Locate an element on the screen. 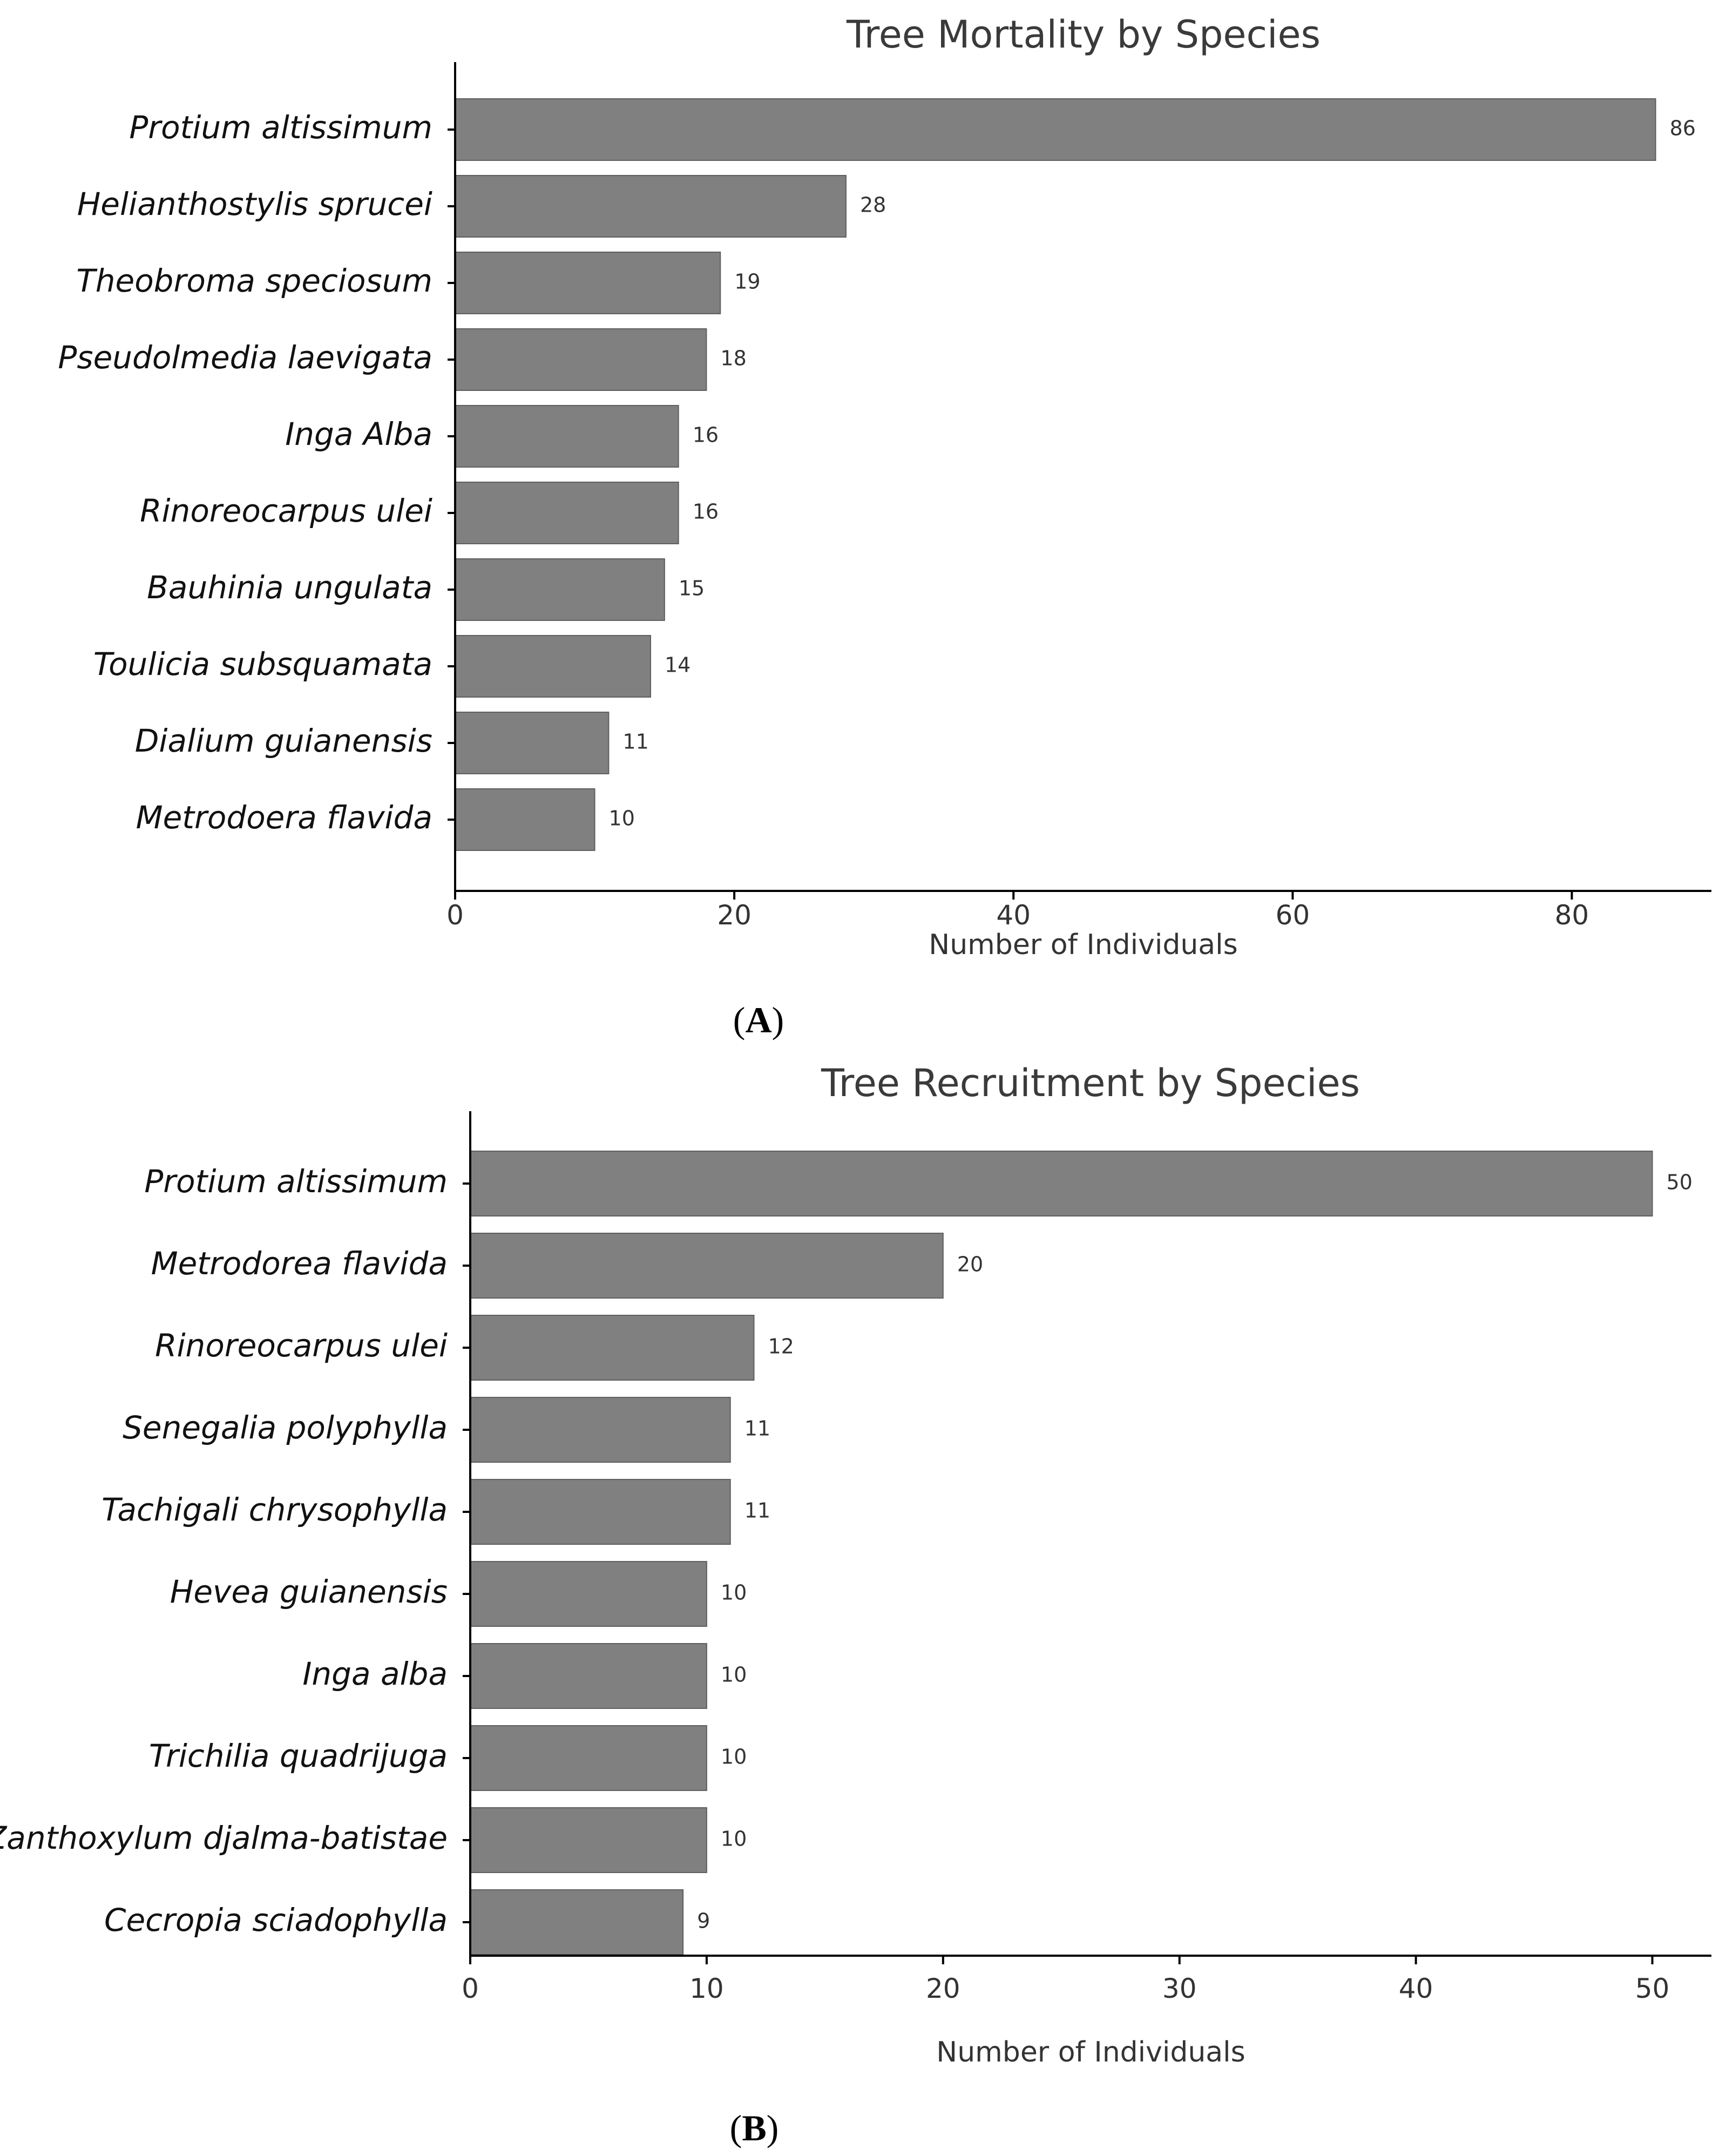 The width and height of the screenshot is (1726, 2156). category-label: Dialium guianensis is located at coordinates (283, 740).